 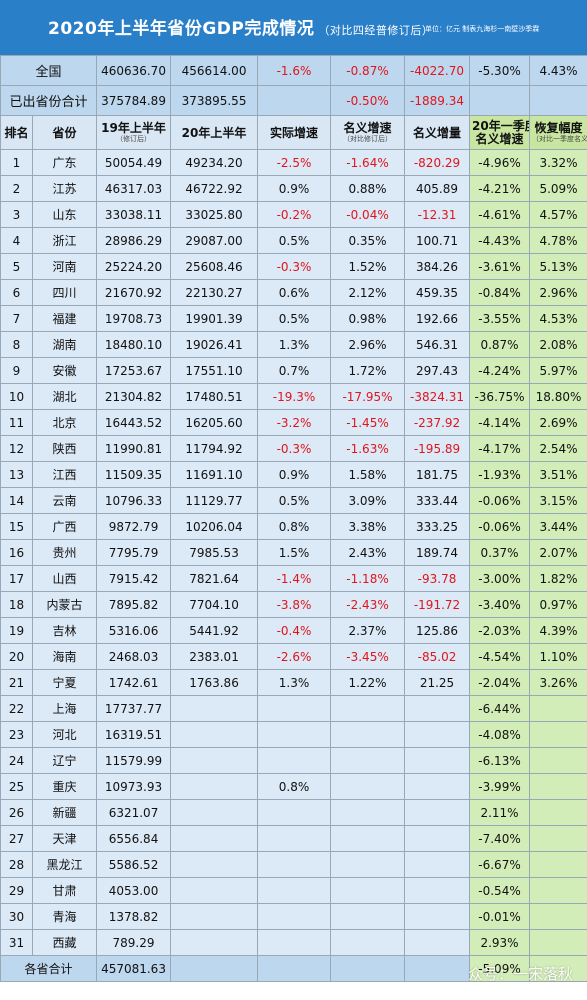 What do you see at coordinates (294, 292) in the screenshot?
I see `real-growth-cell: 0.6%` at bounding box center [294, 292].